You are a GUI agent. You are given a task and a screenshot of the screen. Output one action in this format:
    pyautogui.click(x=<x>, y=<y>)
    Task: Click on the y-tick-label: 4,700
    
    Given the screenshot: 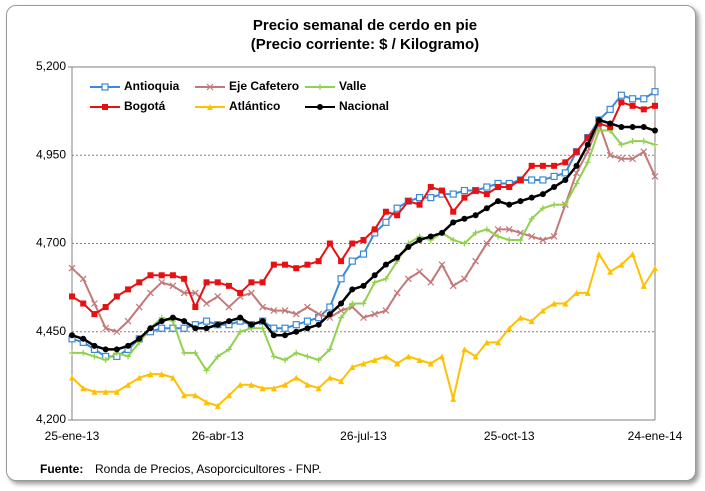 What is the action you would take?
    pyautogui.click(x=51, y=243)
    